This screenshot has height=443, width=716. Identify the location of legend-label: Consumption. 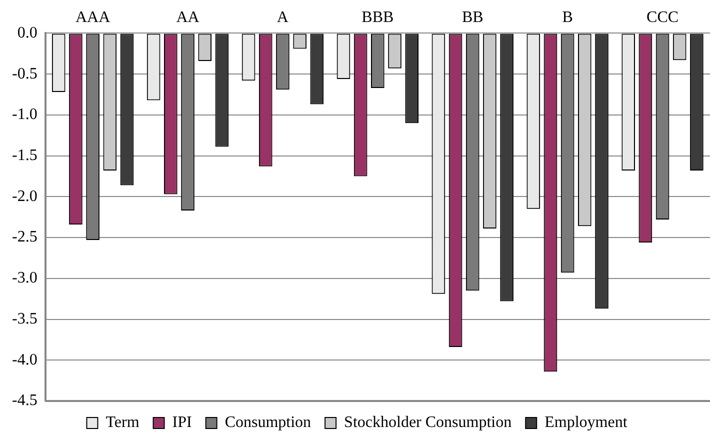
(268, 423).